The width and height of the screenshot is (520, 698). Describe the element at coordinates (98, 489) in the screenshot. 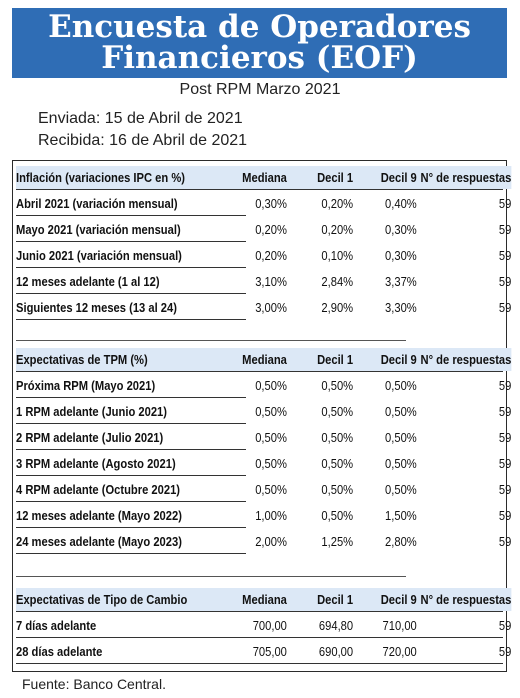

I see `row-label: 4 RPM adelante (Octubre 2021)` at that location.